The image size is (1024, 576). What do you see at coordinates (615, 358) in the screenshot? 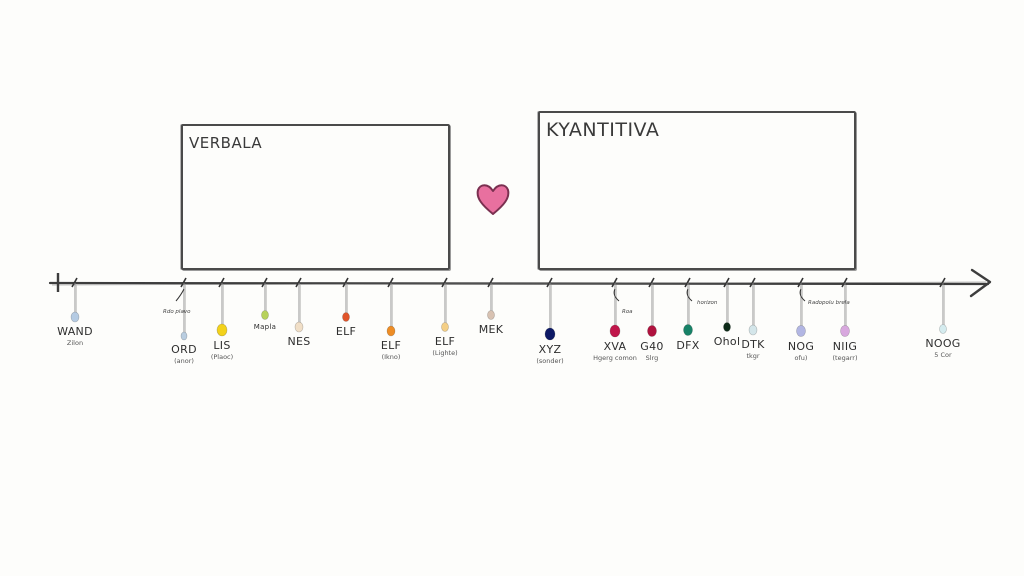
I see `event-label-sub: Hgerg comon` at bounding box center [615, 358].